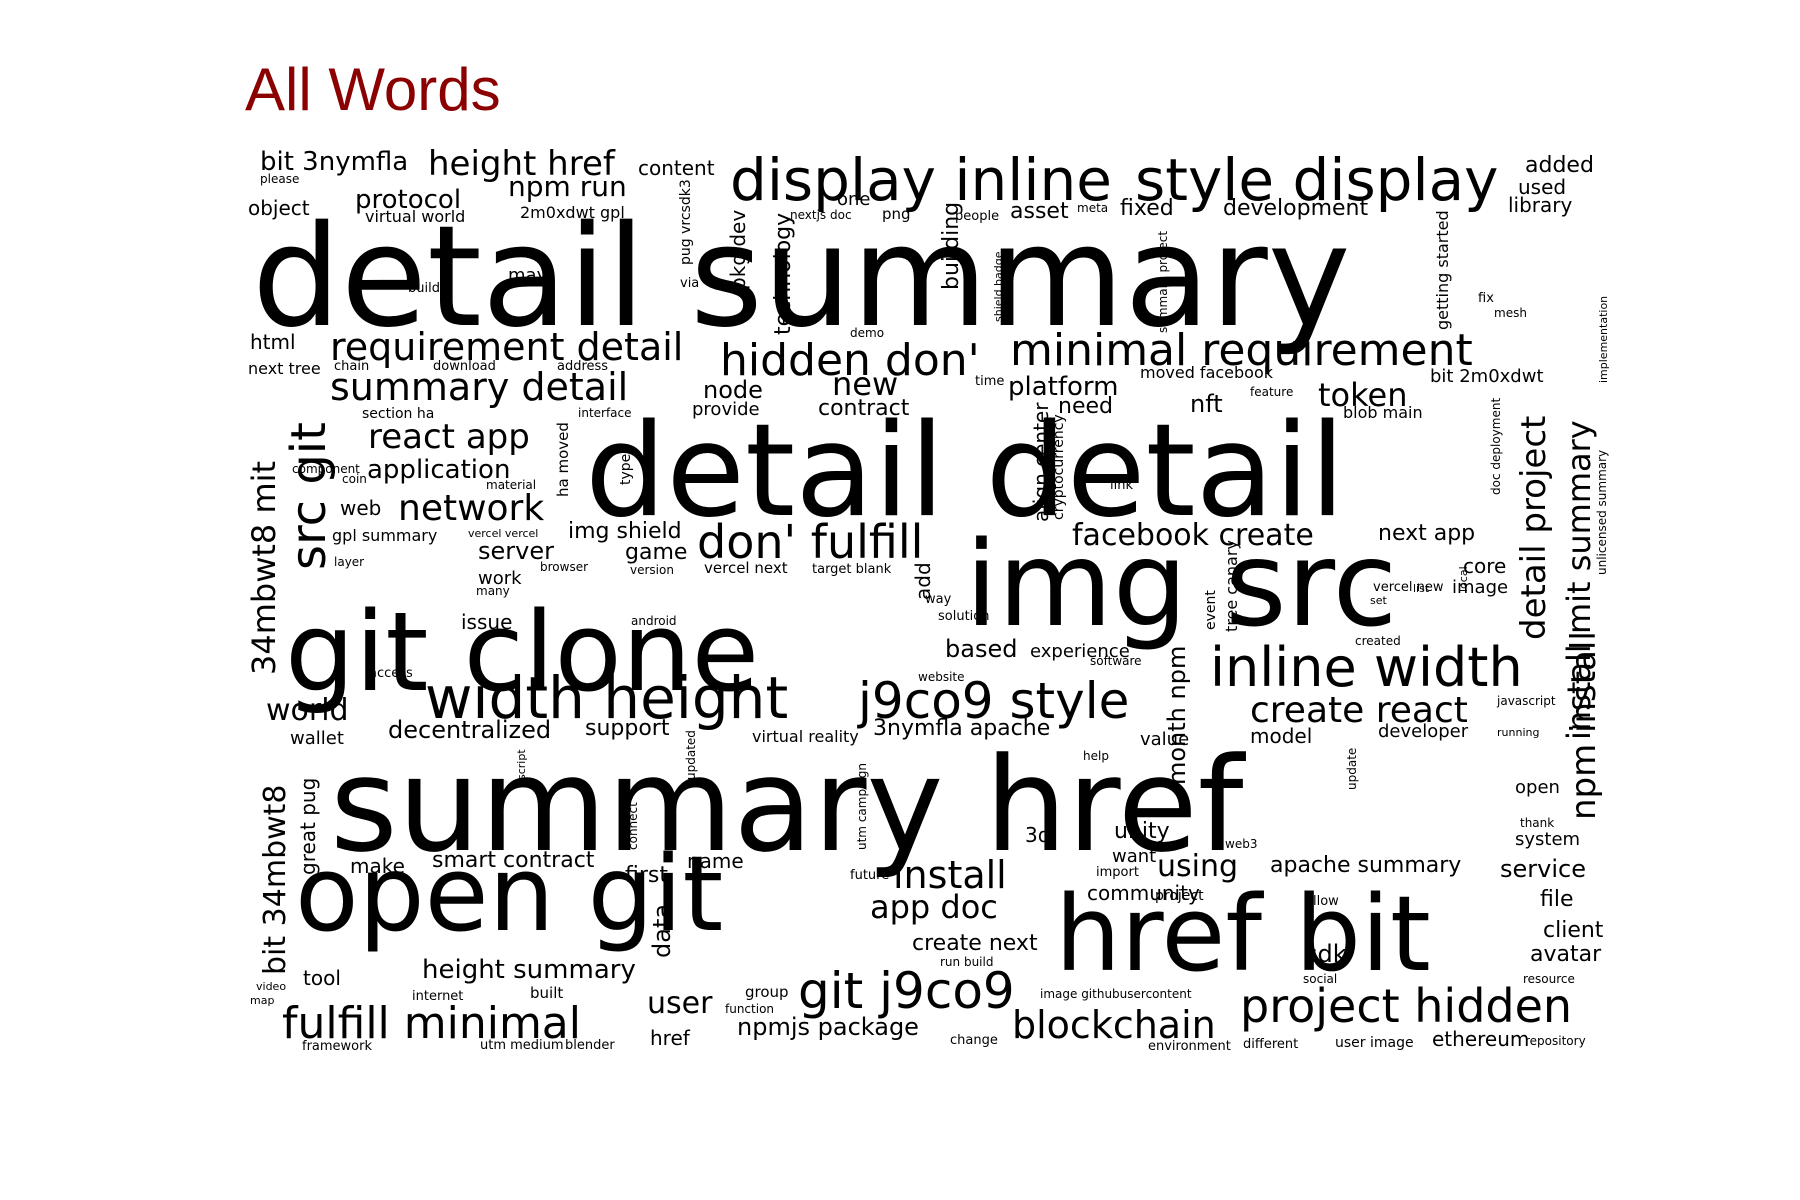 This screenshot has height=1200, width=1800. Describe the element at coordinates (1534, 528) in the screenshot. I see `cloud-word: detail project` at that location.